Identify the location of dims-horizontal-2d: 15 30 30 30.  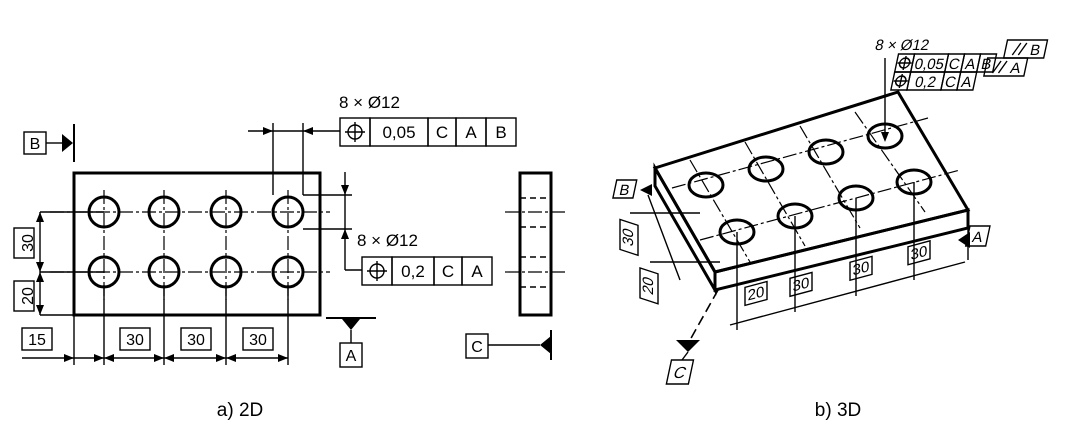
(155, 325).